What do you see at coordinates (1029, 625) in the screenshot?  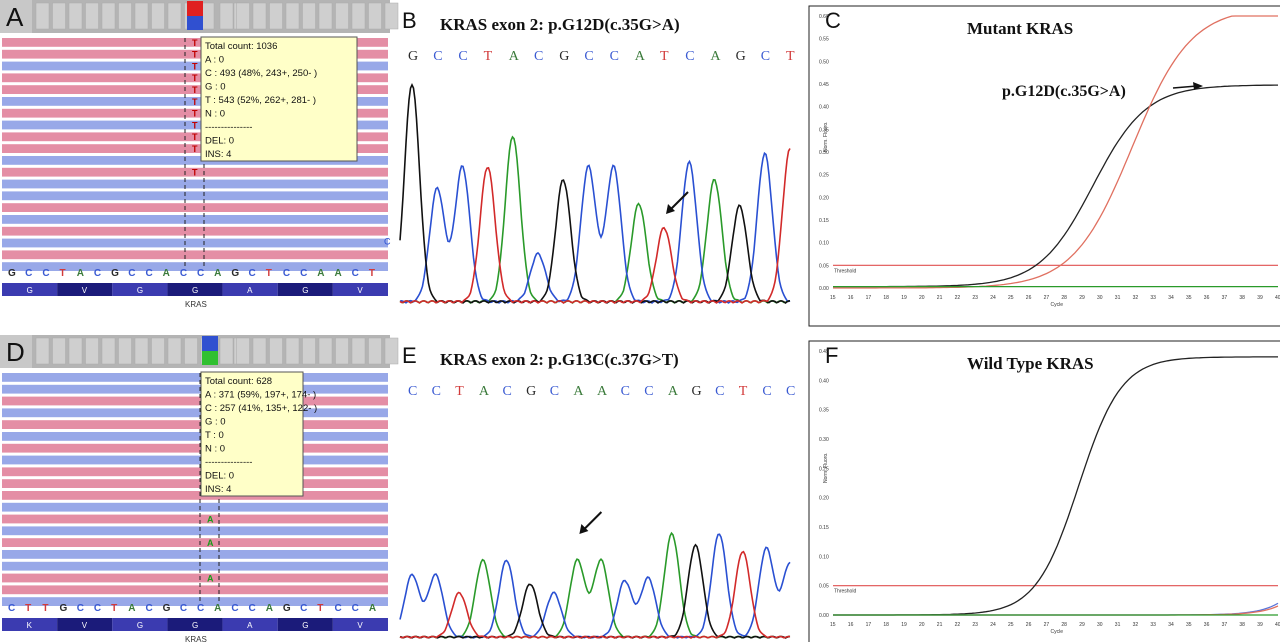 I see `x-tick-label: 26` at bounding box center [1029, 625].